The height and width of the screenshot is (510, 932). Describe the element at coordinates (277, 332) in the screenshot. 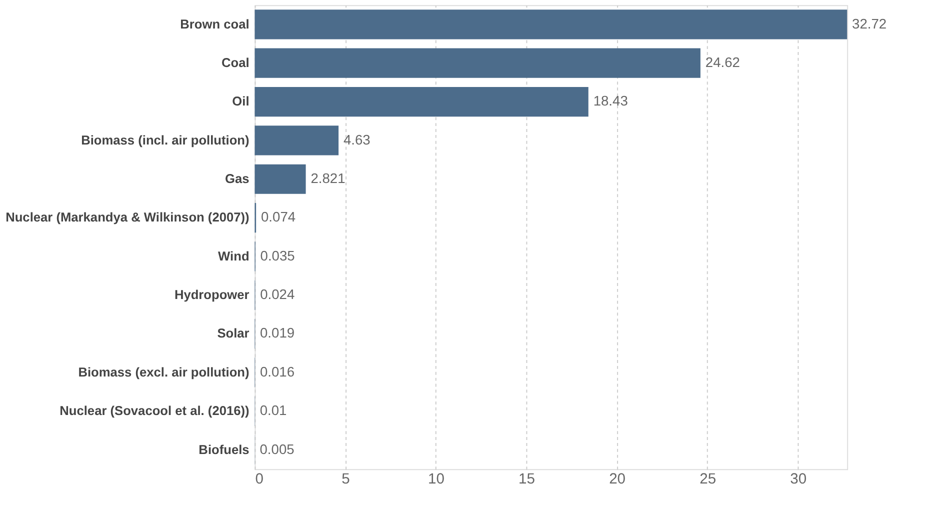

I see `data-label: 0.019` at that location.